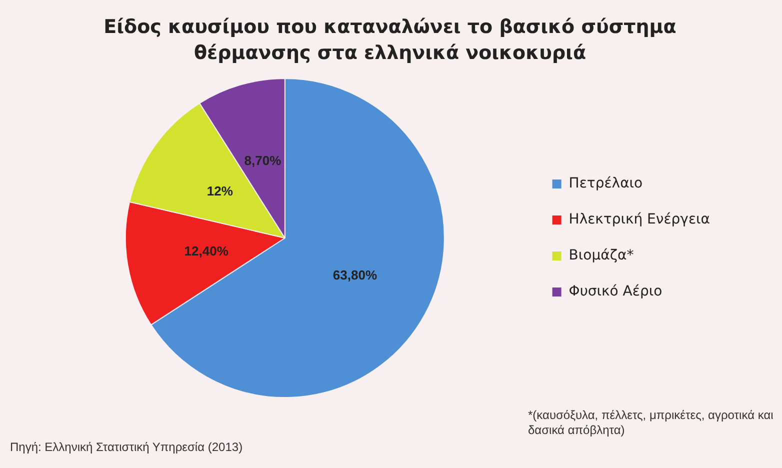 The height and width of the screenshot is (468, 782). I want to click on text: *(καυσόξυλα, πέλλετς, μπρικέτες, αγροτικά και δασικά απόβλητα), so click(651, 423).